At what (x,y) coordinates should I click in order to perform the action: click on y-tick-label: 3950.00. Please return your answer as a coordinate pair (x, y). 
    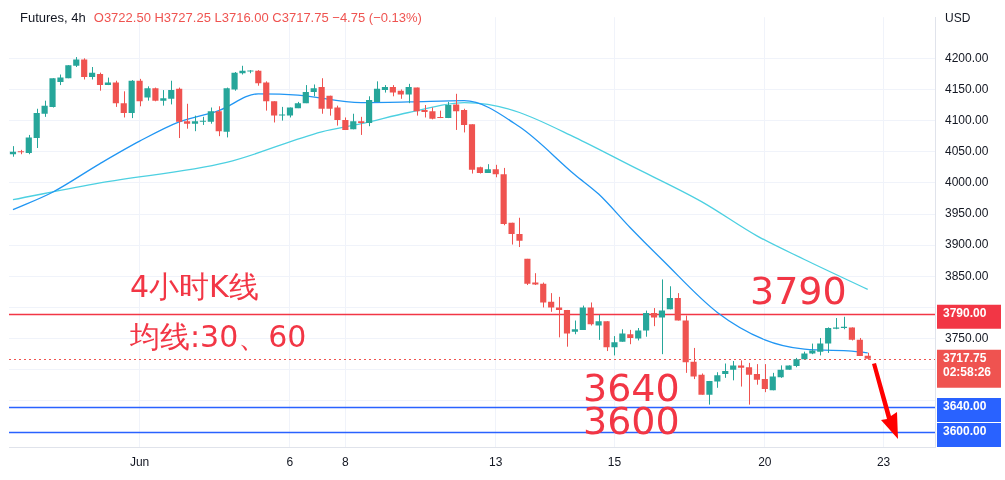
    Looking at the image, I should click on (967, 213).